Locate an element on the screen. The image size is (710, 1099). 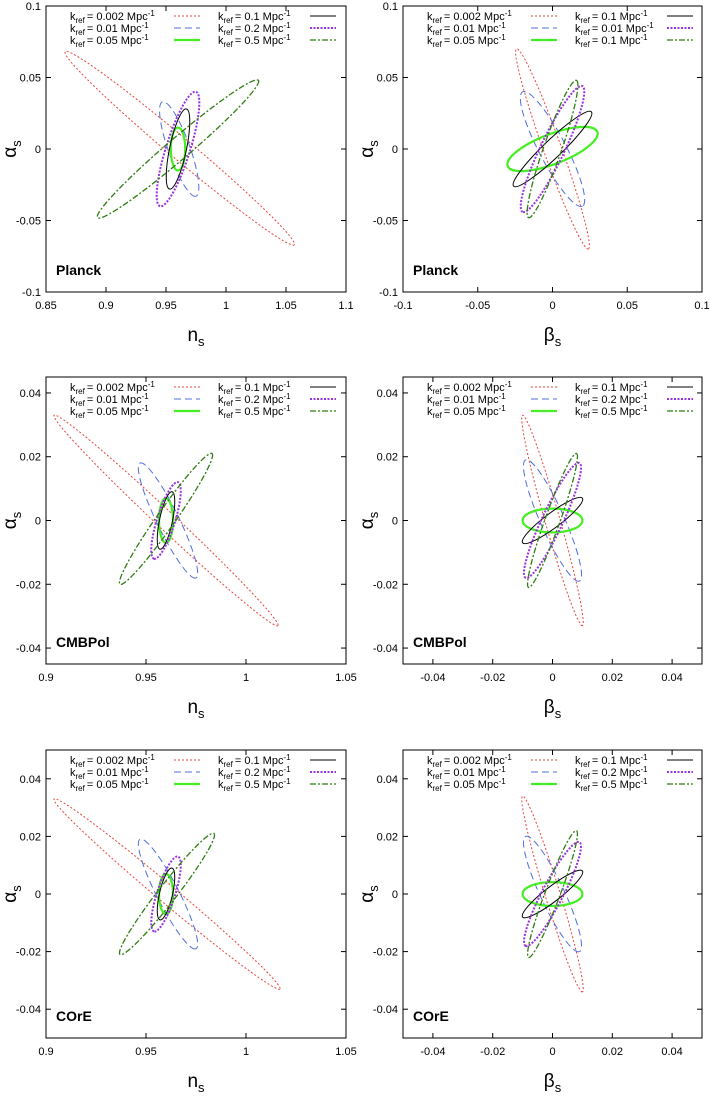
experiment-label: Planck is located at coordinates (78, 270).